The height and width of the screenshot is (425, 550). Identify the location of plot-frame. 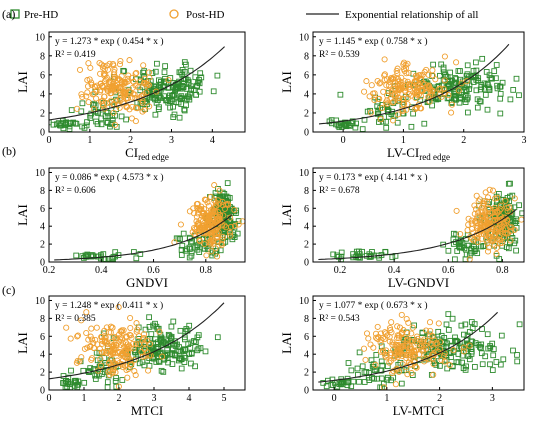
(147, 82).